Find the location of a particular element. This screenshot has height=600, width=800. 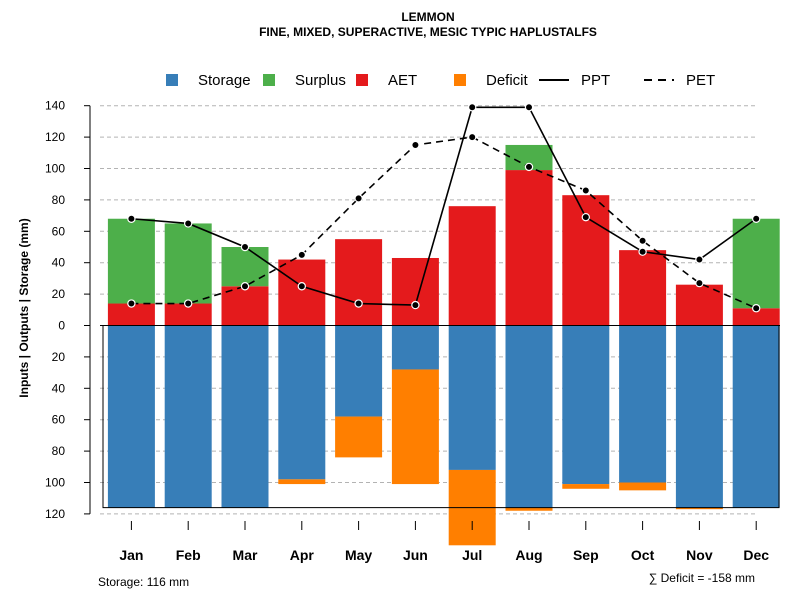

legend-label: PPT is located at coordinates (595, 80).